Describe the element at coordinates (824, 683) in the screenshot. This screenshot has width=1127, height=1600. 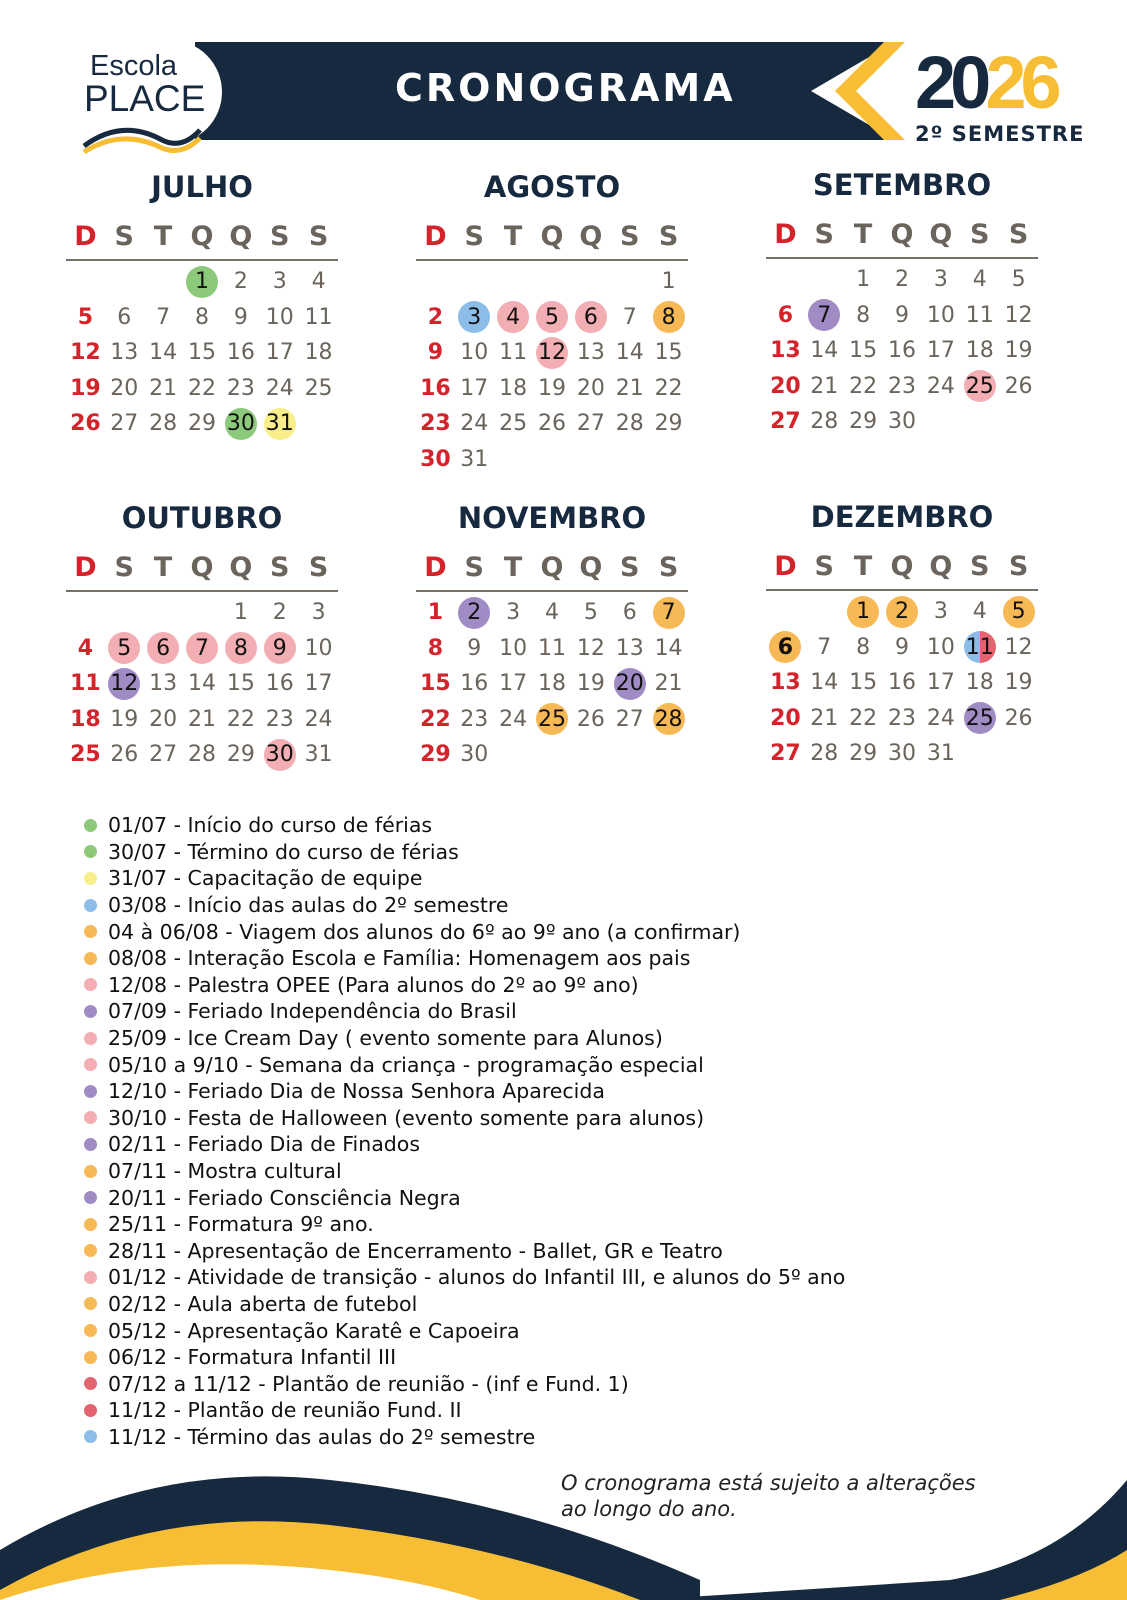
I see `day-cell: 14` at that location.